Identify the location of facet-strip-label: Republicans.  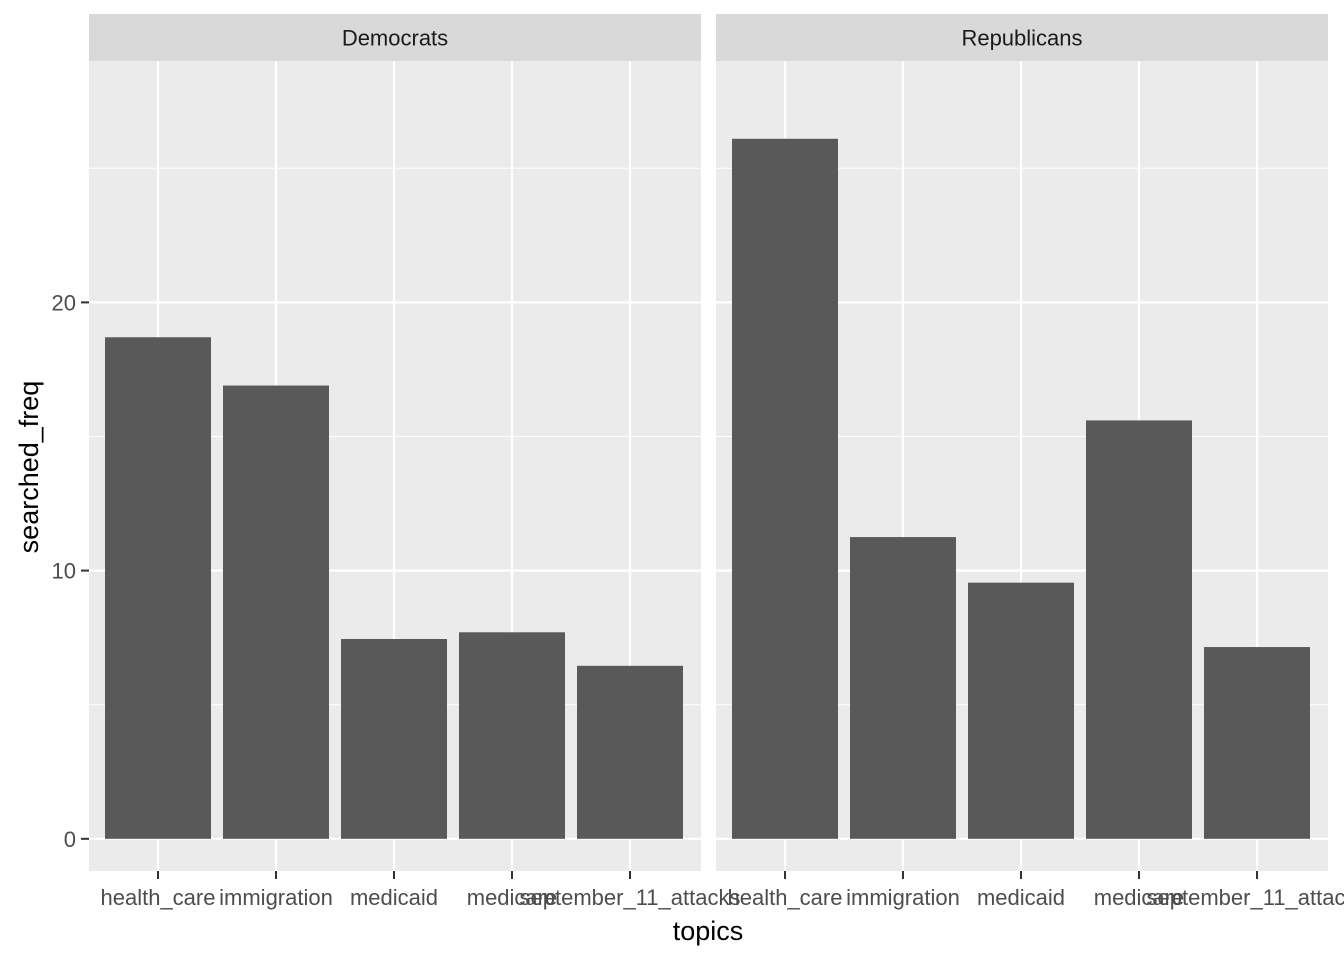
(1021, 38).